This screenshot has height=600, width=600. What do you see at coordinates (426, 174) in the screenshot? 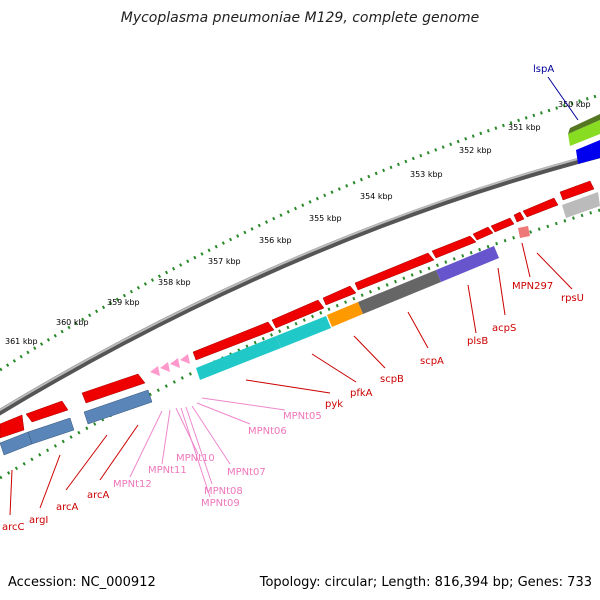
I see `tick-label: 353 kbp` at bounding box center [426, 174].